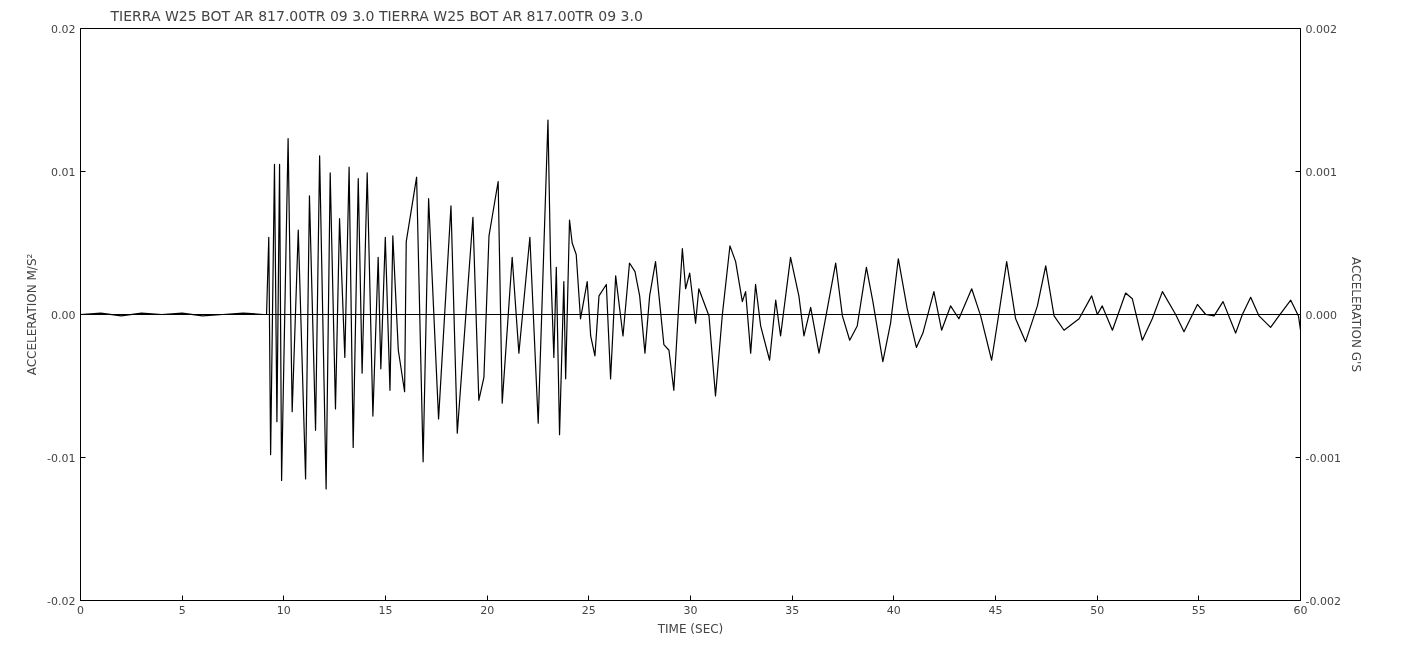 This screenshot has height=646, width=1408. Describe the element at coordinates (283, 610) in the screenshot. I see `x-tick-label: 10` at that location.